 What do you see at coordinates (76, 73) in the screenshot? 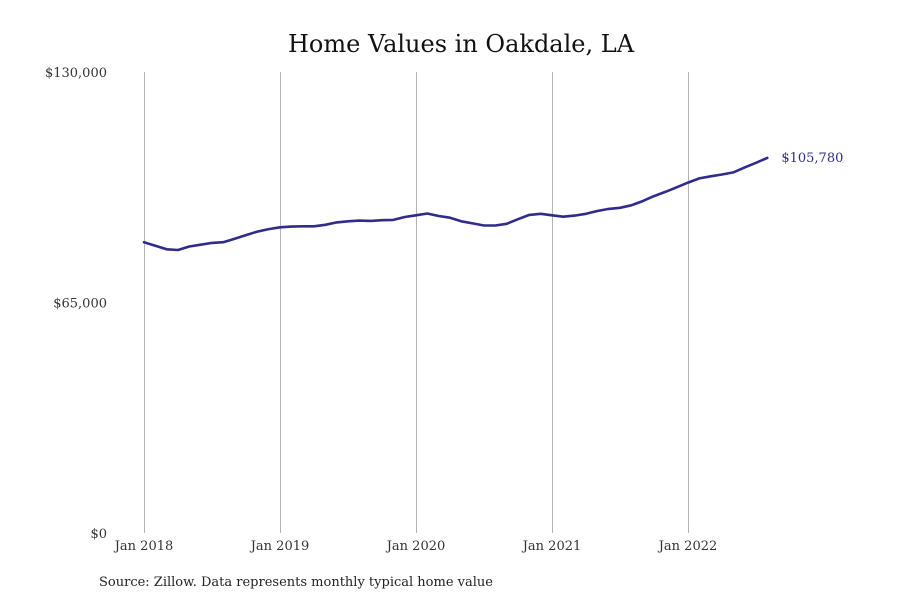
I see `y-tick-label: $130,000` at bounding box center [76, 73].